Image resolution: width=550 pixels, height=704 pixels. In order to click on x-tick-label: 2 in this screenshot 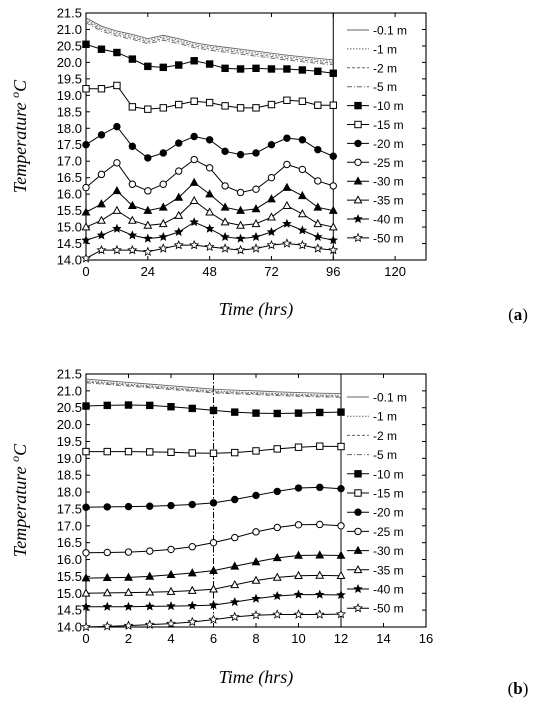, I will do `click(128, 638)`.